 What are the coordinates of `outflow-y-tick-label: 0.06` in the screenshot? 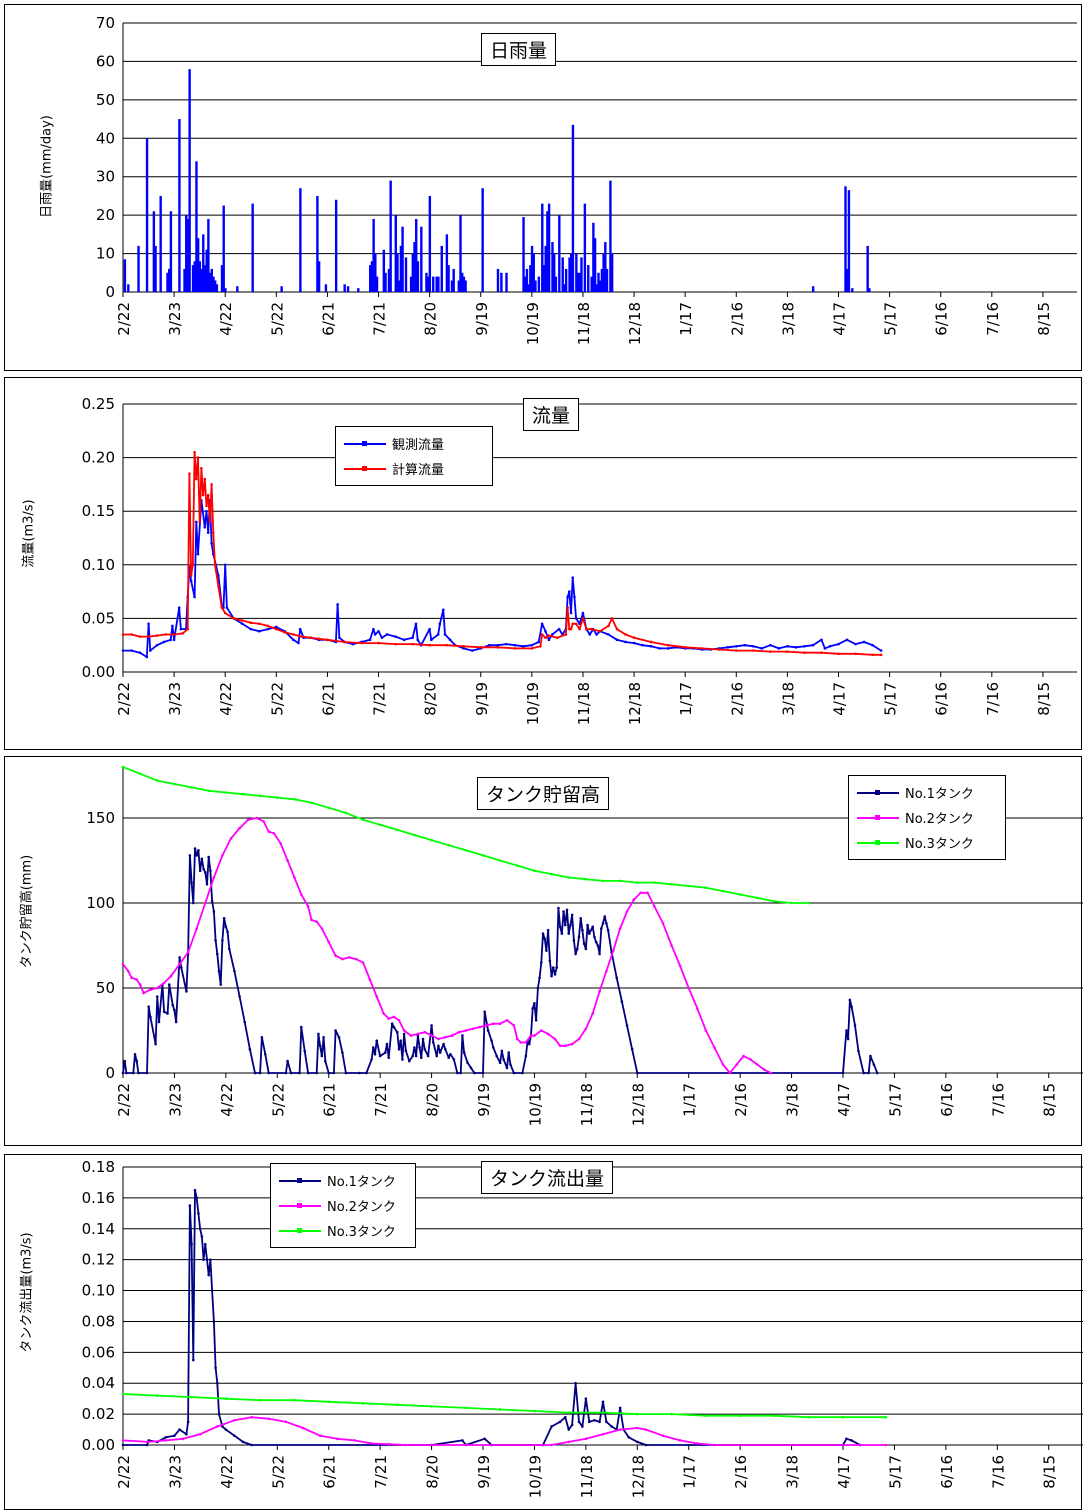 It's located at (98, 1352).